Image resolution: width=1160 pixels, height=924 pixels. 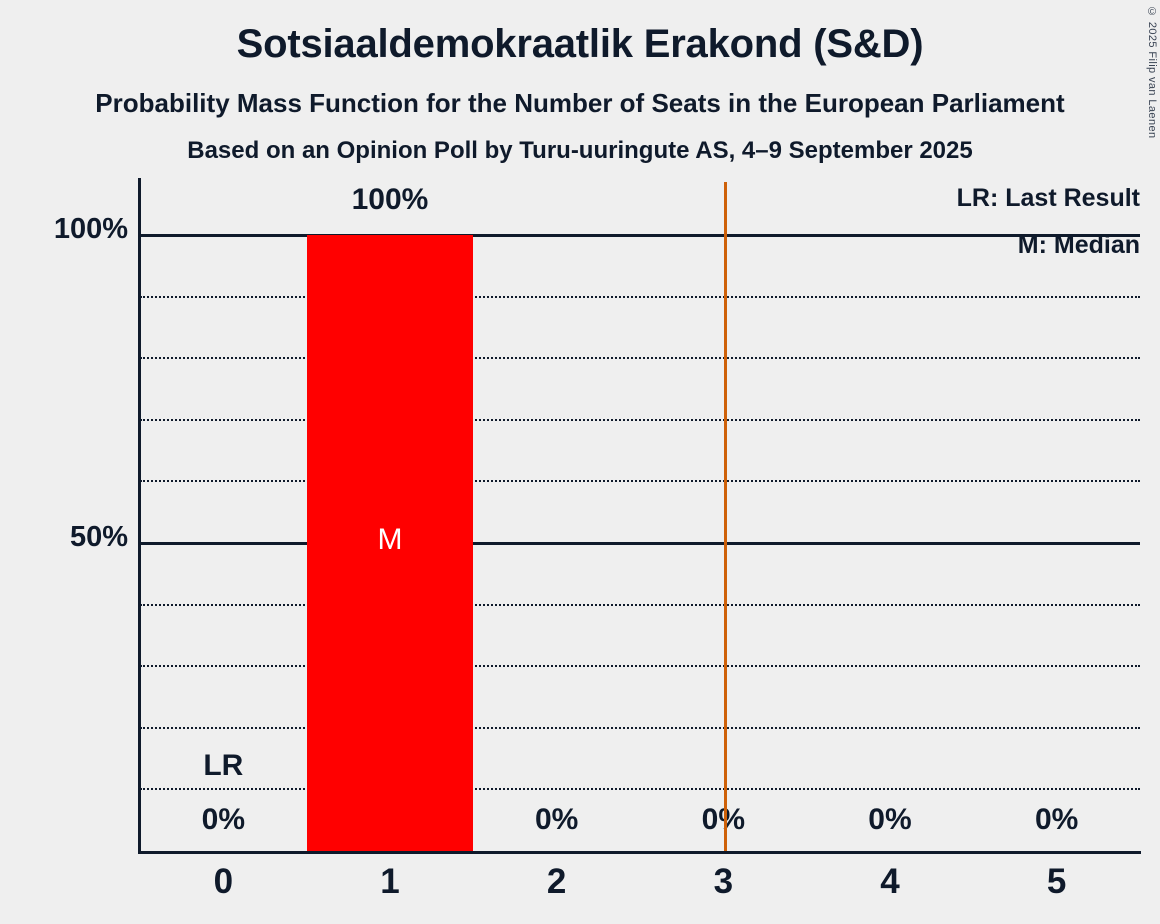 I want to click on value-label-3: 0%, so click(x=723, y=820).